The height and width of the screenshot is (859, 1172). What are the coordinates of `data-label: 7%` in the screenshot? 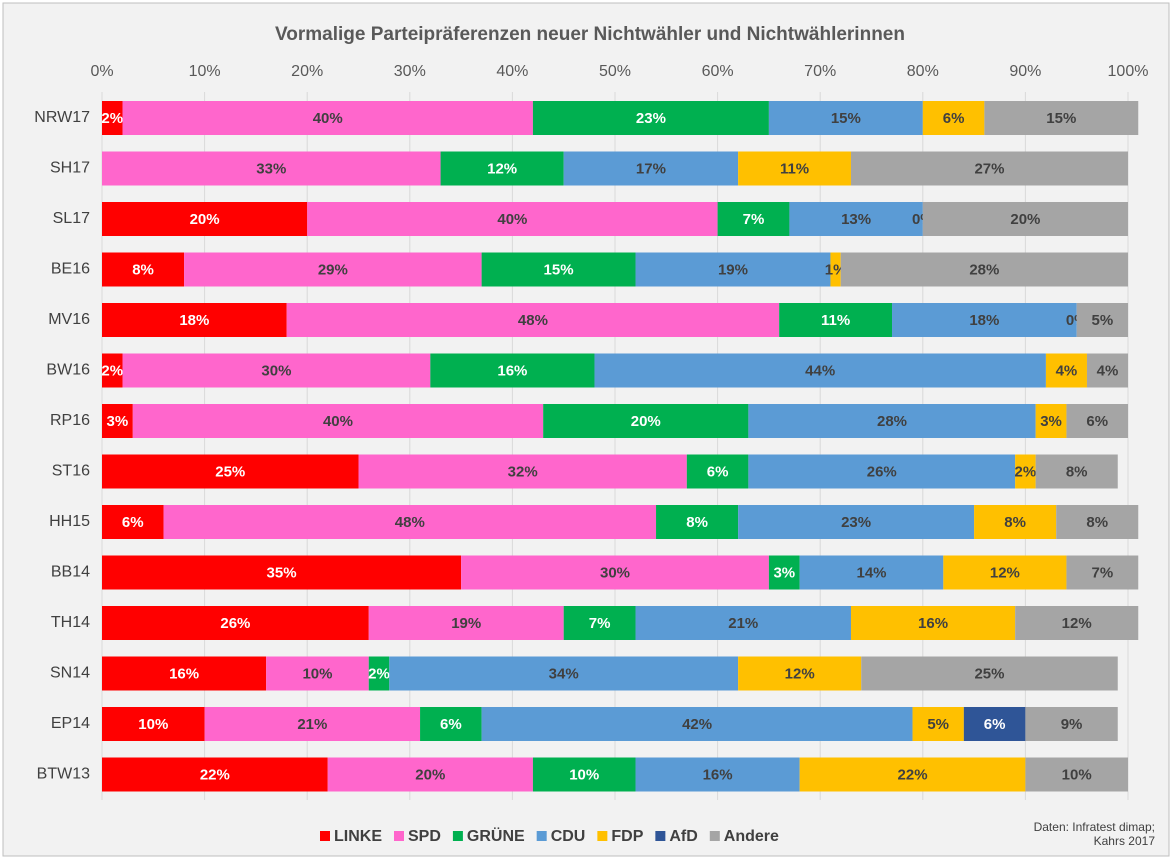 It's located at (754, 219).